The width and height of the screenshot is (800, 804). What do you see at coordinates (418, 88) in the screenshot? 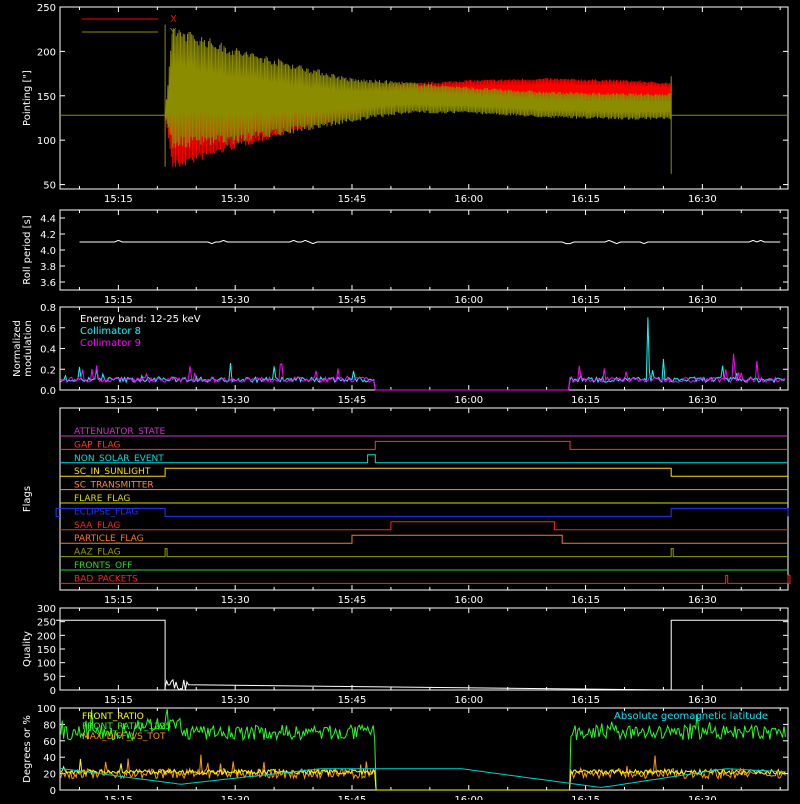
I see `series-y` at bounding box center [418, 88].